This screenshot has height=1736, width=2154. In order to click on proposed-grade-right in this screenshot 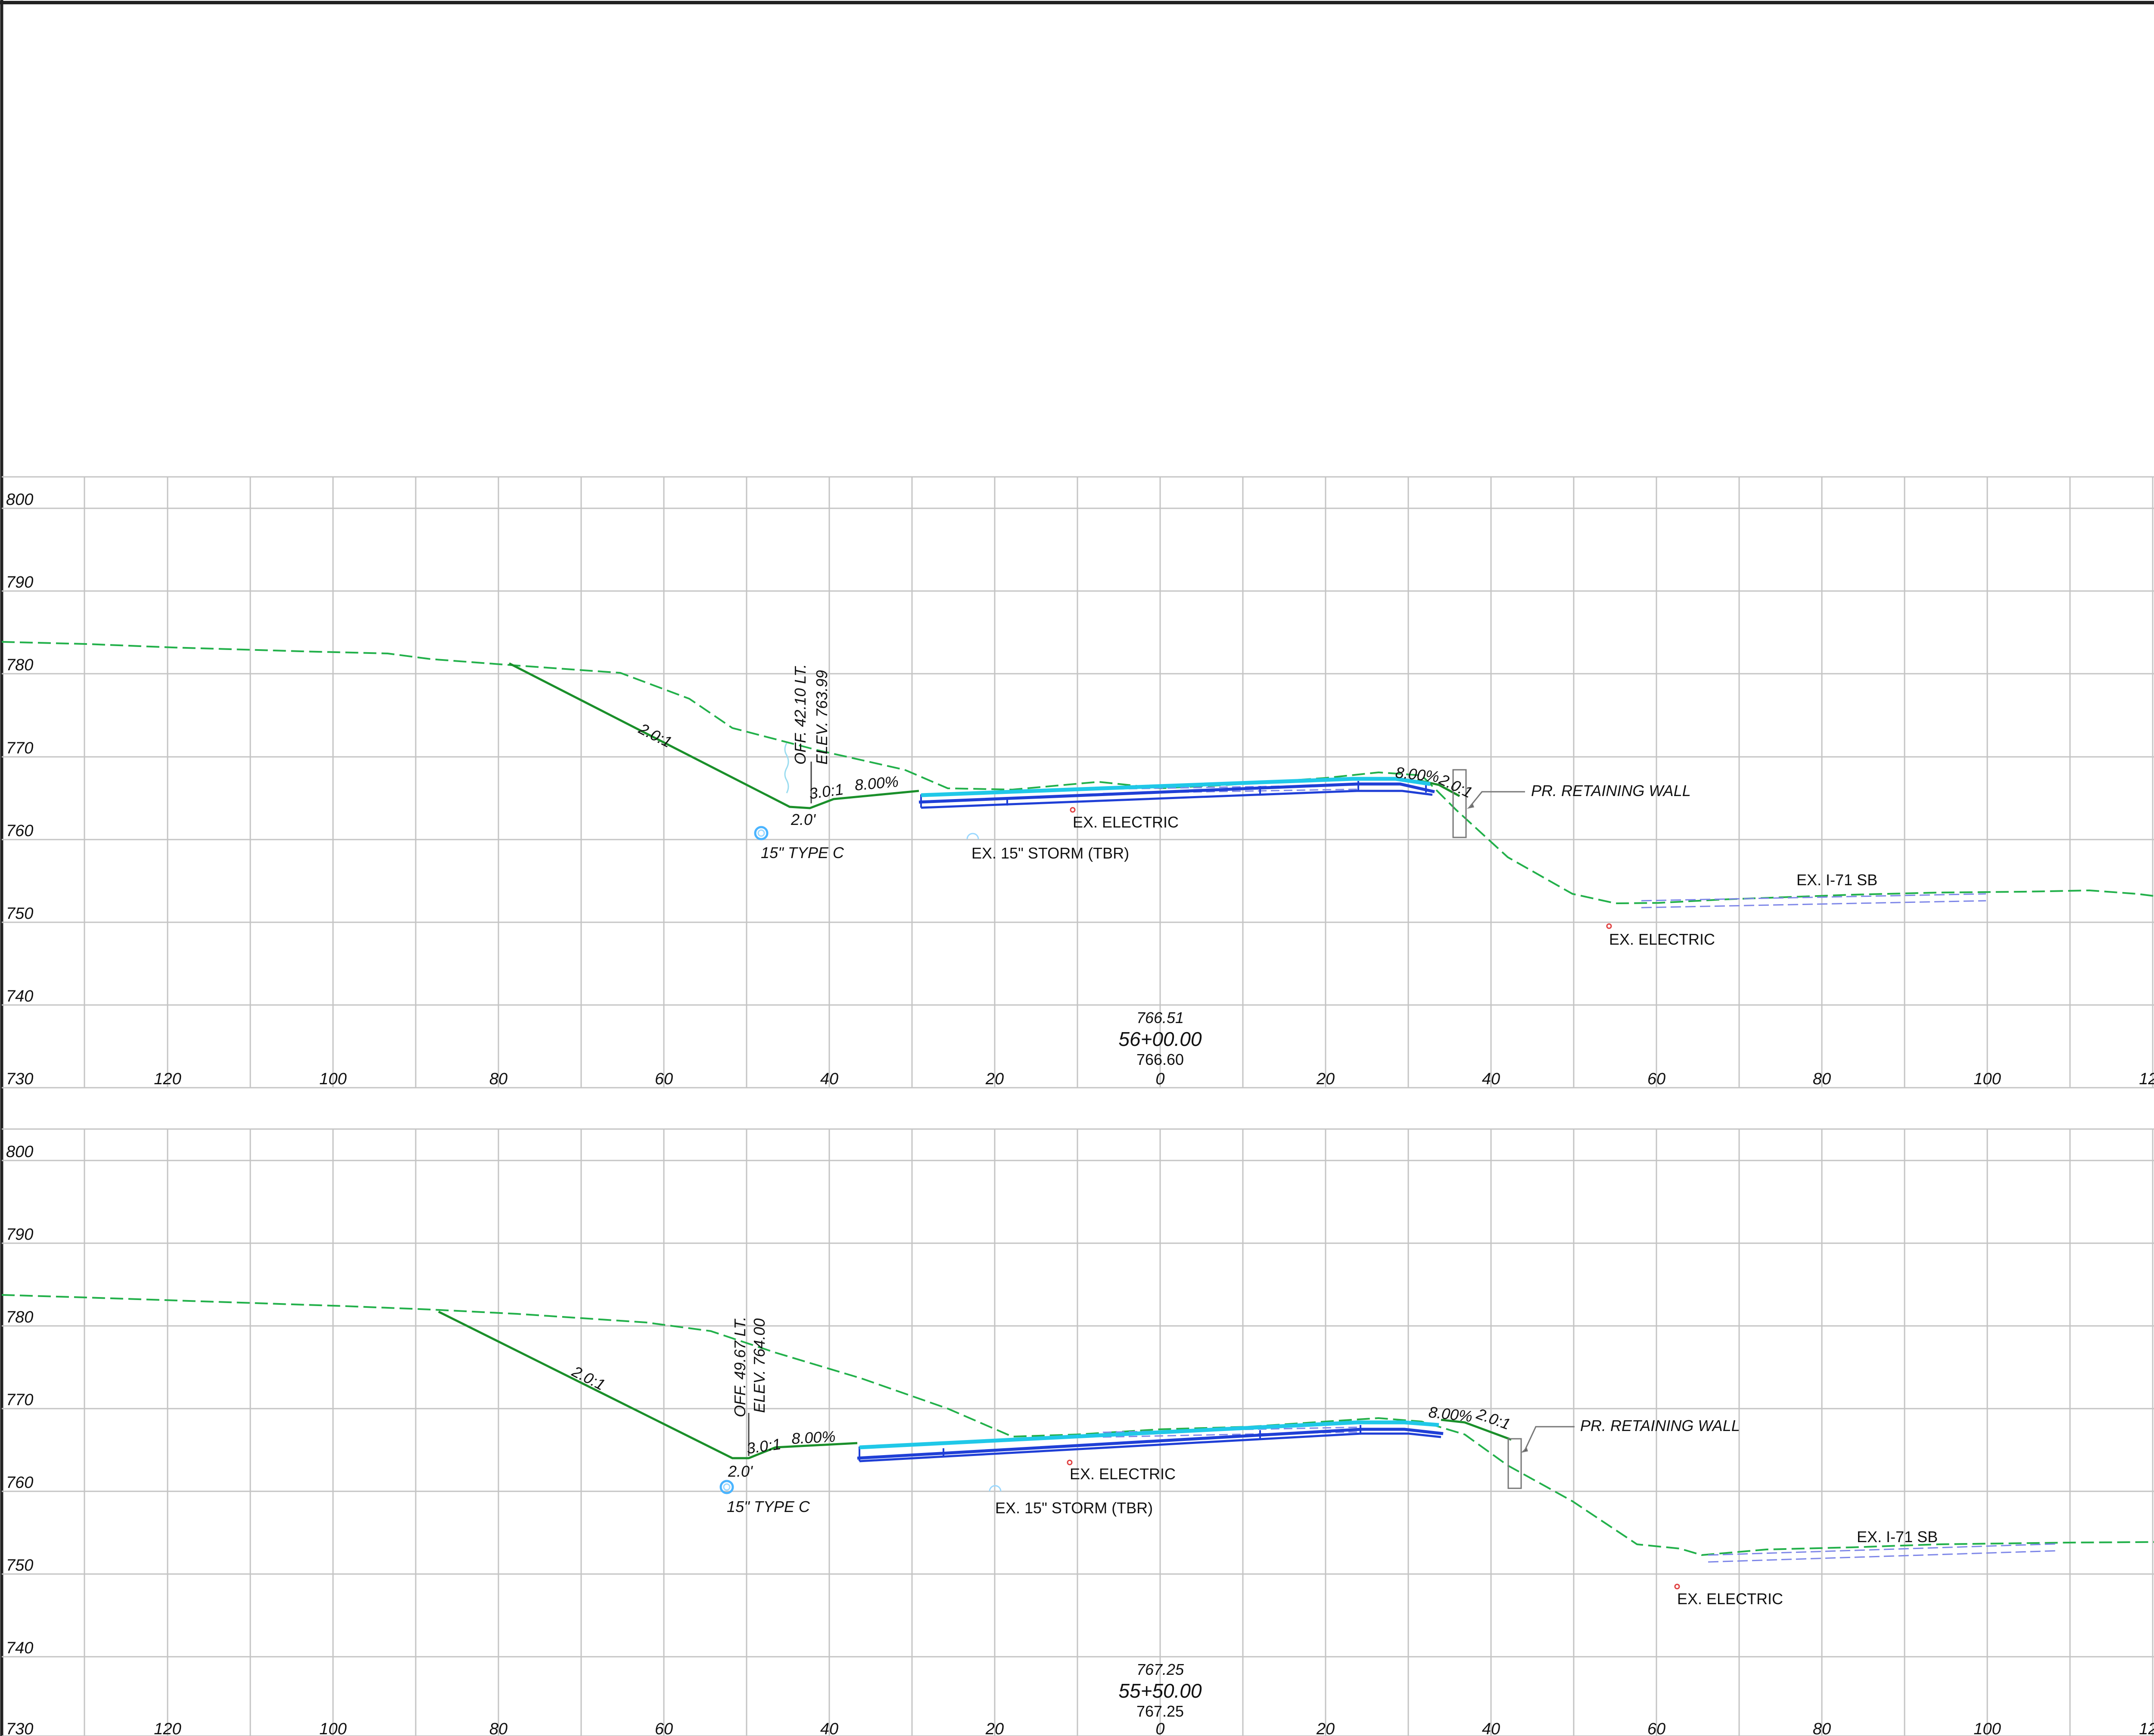, I will do `click(1477, 1430)`.